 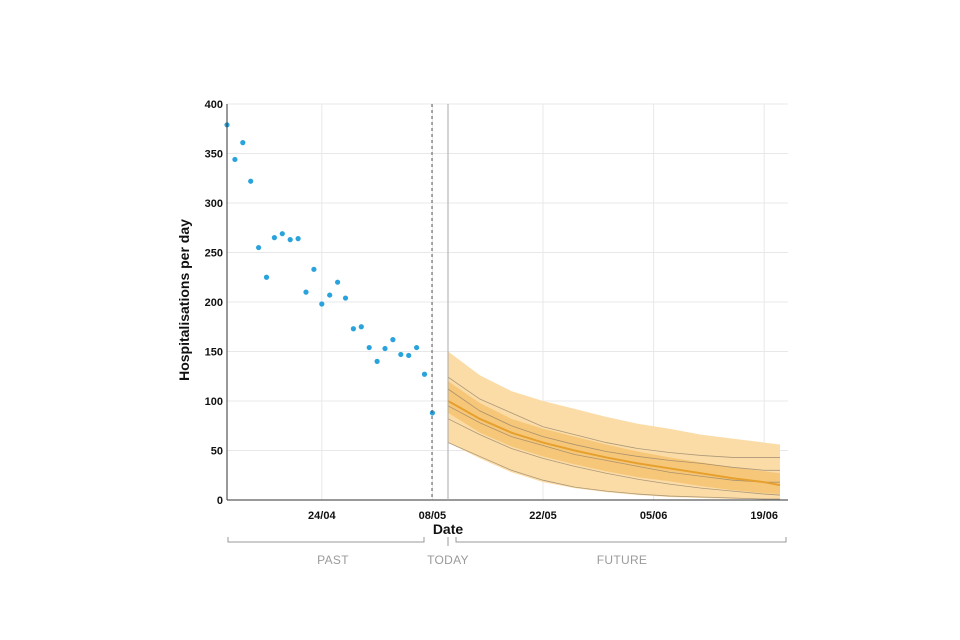 I want to click on x-tick-label: 24/04, so click(x=322, y=516).